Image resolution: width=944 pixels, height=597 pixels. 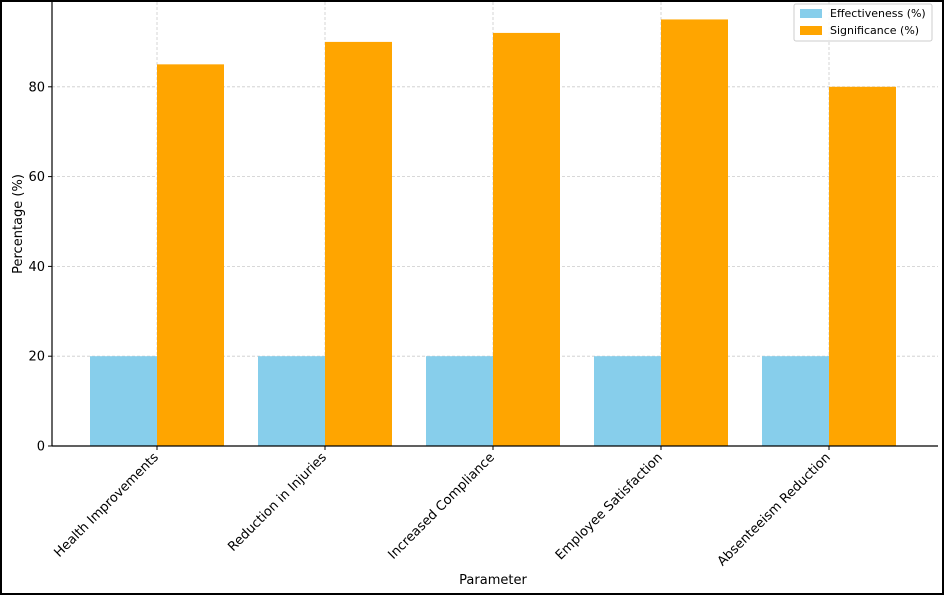 I want to click on x-tick-label: Increased Compliance, so click(x=441, y=506).